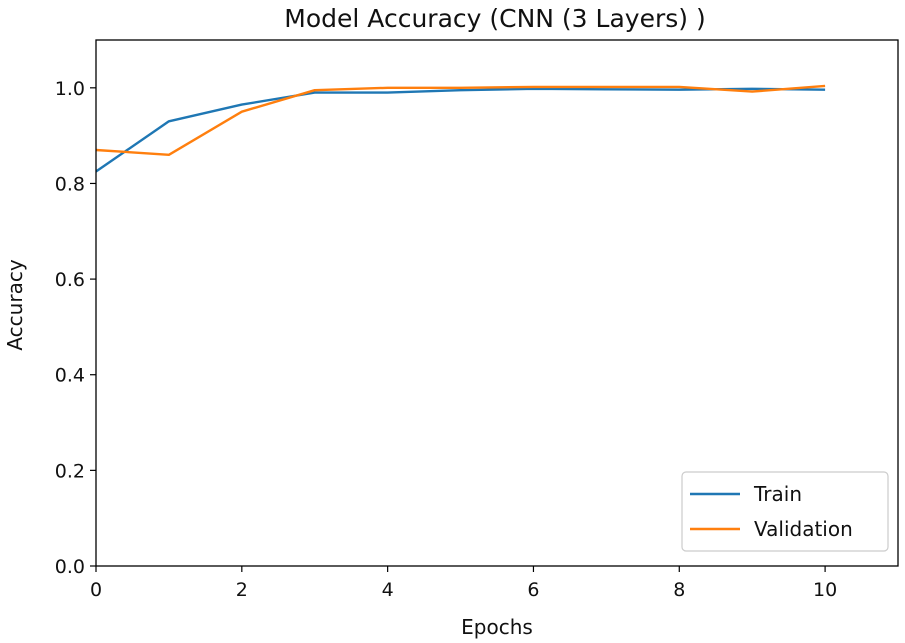 Image resolution: width=905 pixels, height=643 pixels. Describe the element at coordinates (785, 511) in the screenshot. I see `legend-box` at that location.